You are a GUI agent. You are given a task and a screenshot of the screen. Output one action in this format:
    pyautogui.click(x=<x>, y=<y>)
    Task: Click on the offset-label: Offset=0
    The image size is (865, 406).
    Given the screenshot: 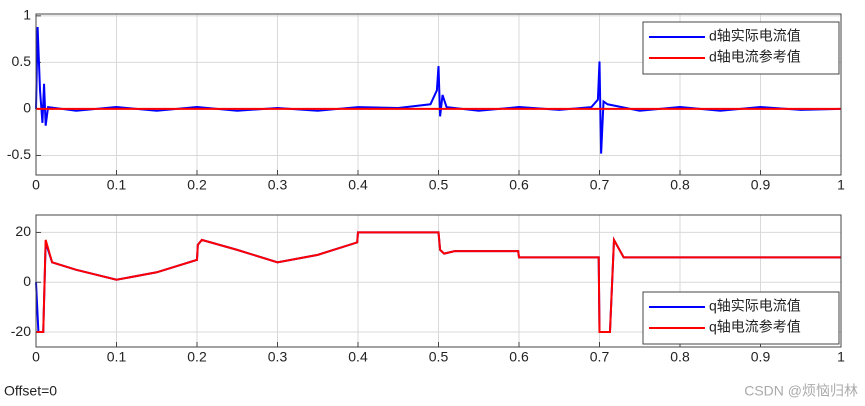 What is the action you would take?
    pyautogui.click(x=30, y=391)
    